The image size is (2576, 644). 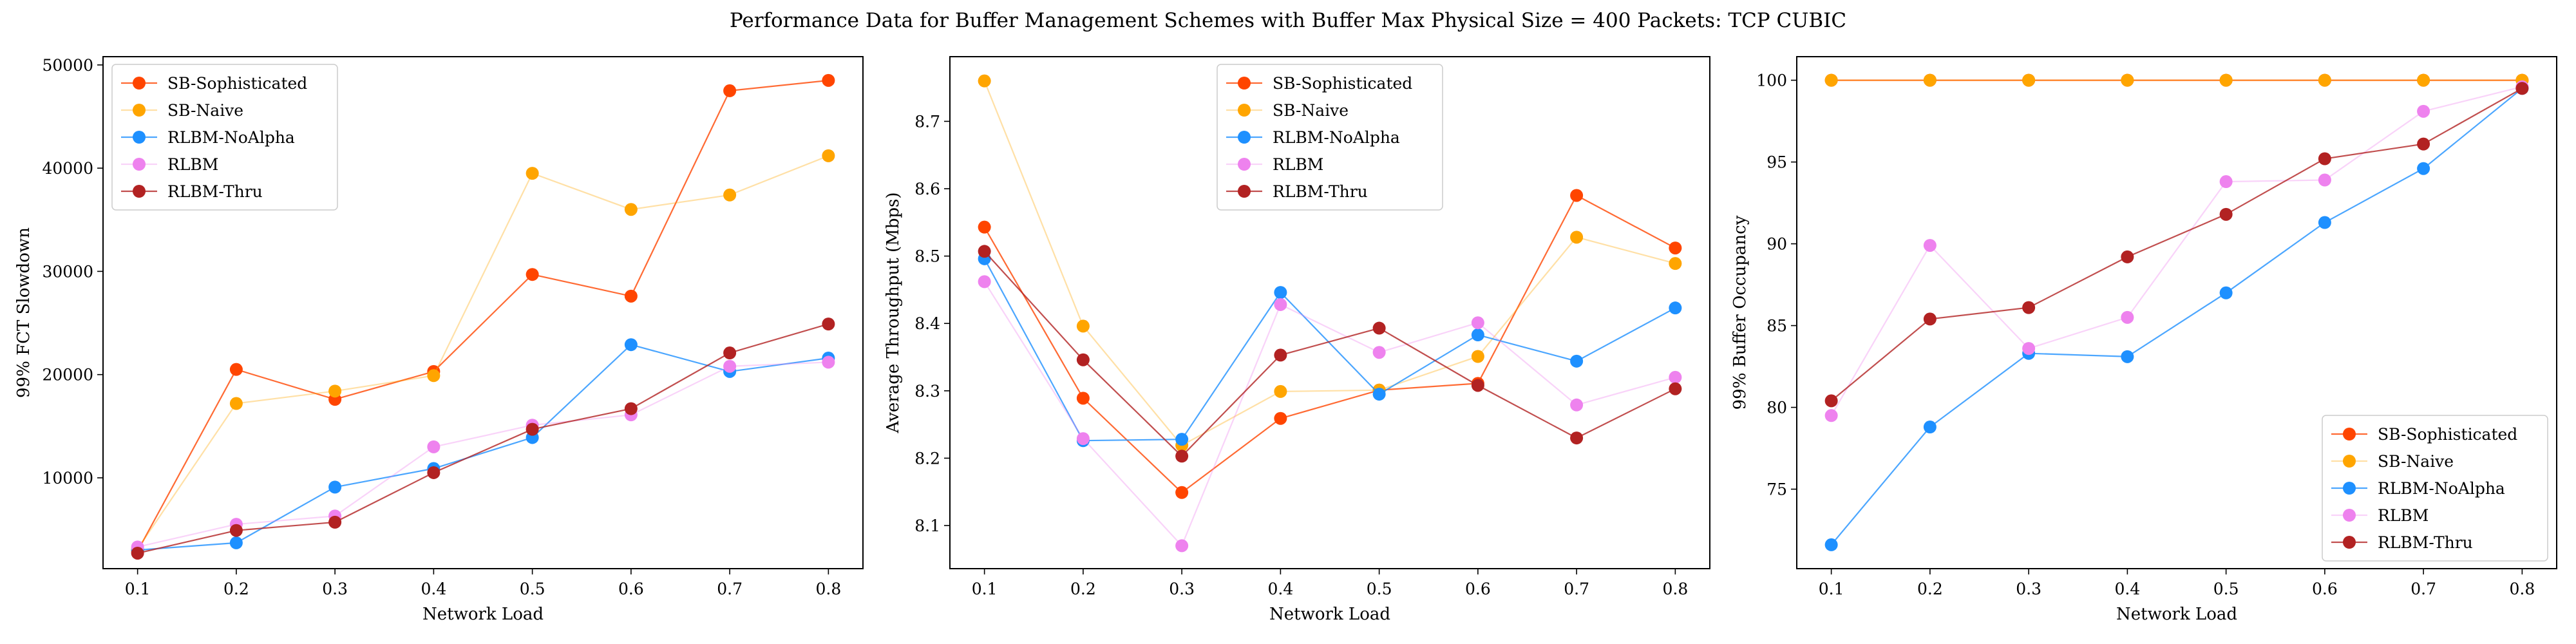 What do you see at coordinates (828, 589) in the screenshot?
I see `x-tick-label: 0.8` at bounding box center [828, 589].